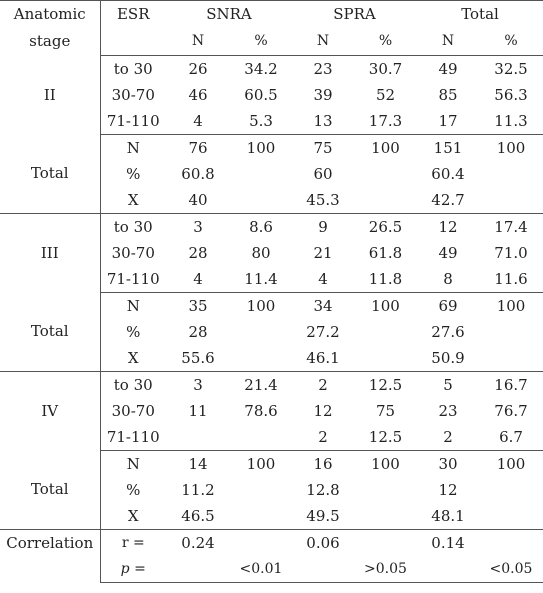  Describe the element at coordinates (323, 515) in the screenshot. I see `value-cell: 49.5` at that location.